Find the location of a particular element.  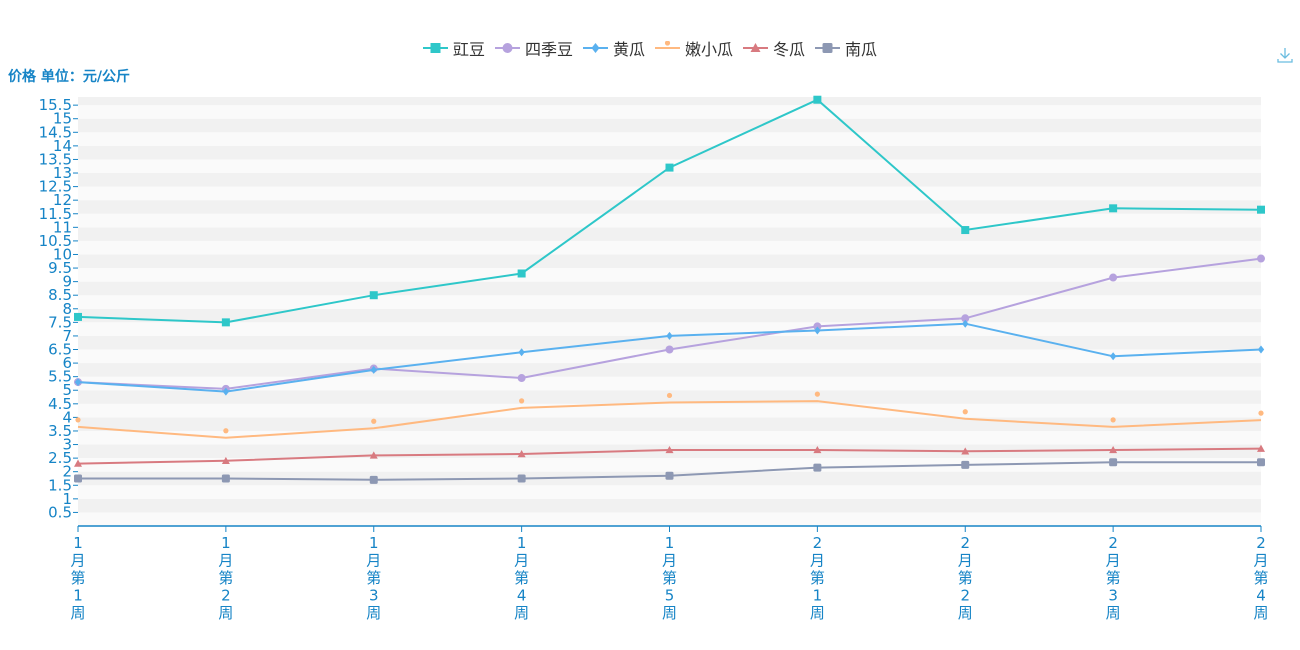

legend-item: 南瓜 is located at coordinates (846, 48).